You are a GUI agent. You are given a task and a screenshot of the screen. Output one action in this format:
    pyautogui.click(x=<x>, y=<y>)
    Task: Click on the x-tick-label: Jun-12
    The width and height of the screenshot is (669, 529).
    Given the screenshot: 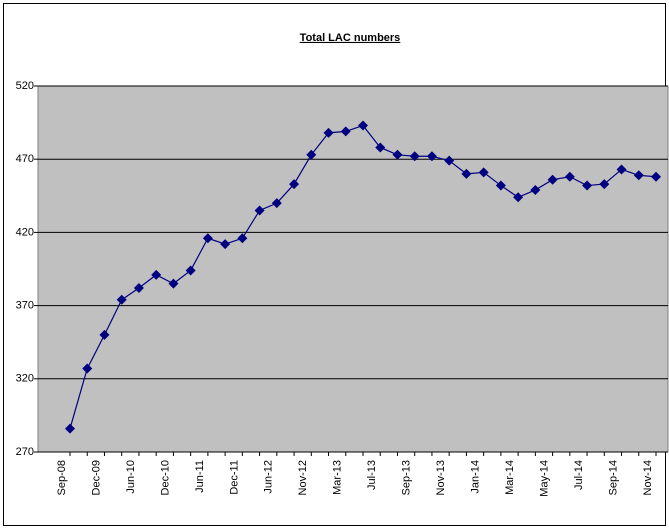 What is the action you would take?
    pyautogui.click(x=269, y=477)
    